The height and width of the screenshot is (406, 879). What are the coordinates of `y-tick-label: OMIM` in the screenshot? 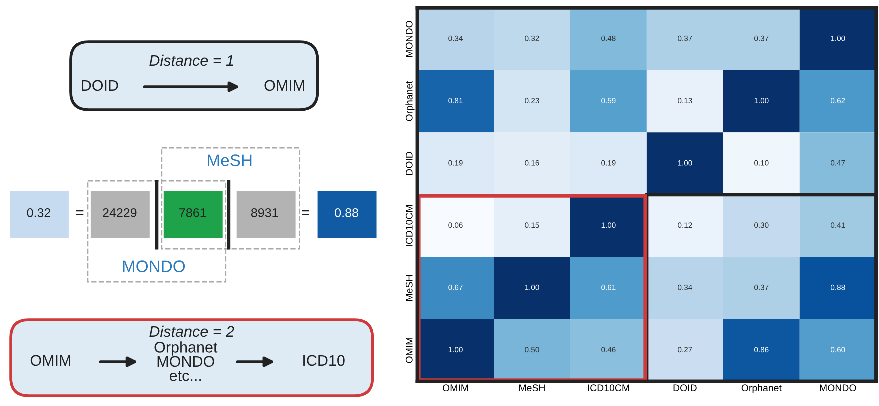 It's located at (409, 351).